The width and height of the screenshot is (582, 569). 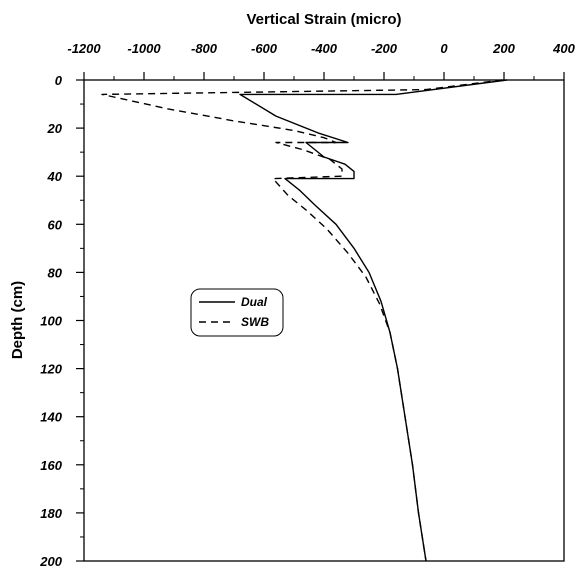 What do you see at coordinates (204, 48) in the screenshot?
I see `x-tick-label: -800` at bounding box center [204, 48].